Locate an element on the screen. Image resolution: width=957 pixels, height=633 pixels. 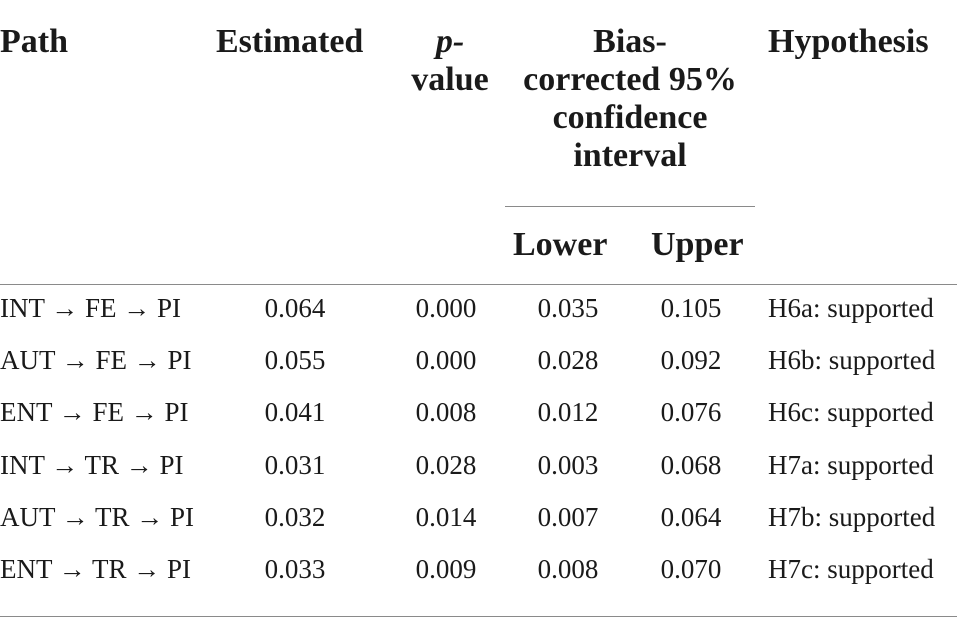
cell-path: ENT → FE → PI is located at coordinates (94, 412).